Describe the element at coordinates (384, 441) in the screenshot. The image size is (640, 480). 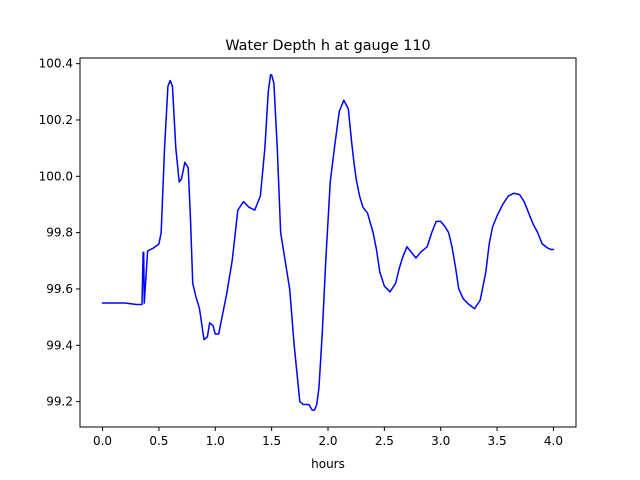
I see `x-tick-label: 2.5` at that location.